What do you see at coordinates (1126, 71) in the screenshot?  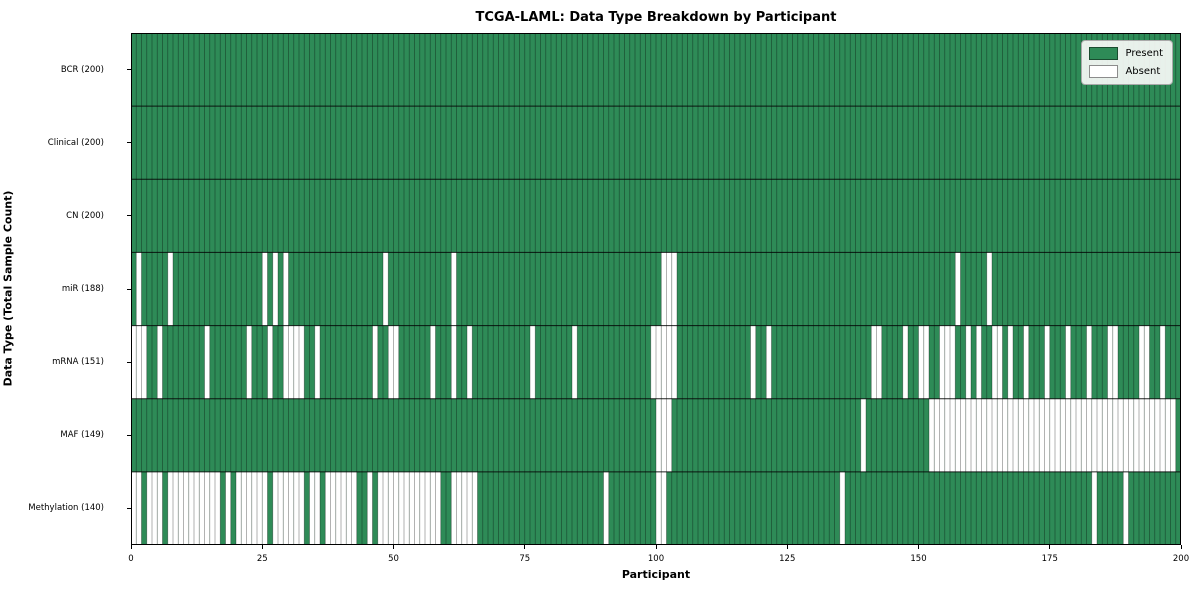 I see `legend-item-absent: Absent` at bounding box center [1126, 71].